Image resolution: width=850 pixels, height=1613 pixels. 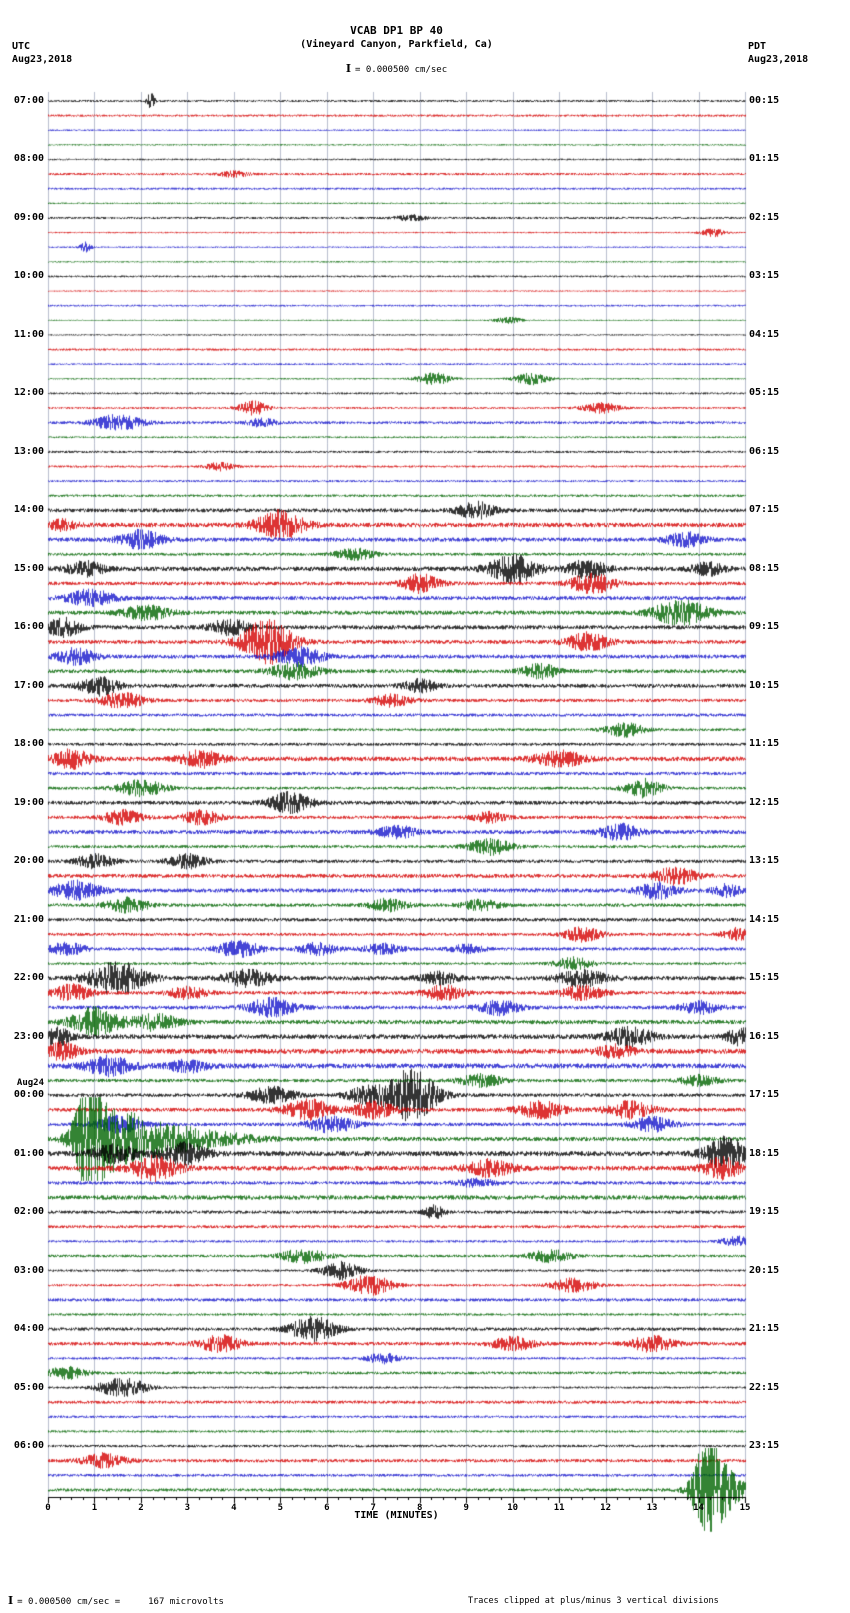 What do you see at coordinates (396, 30) in the screenshot?
I see `station-title: VCAB DP1 BP 40` at bounding box center [396, 30].